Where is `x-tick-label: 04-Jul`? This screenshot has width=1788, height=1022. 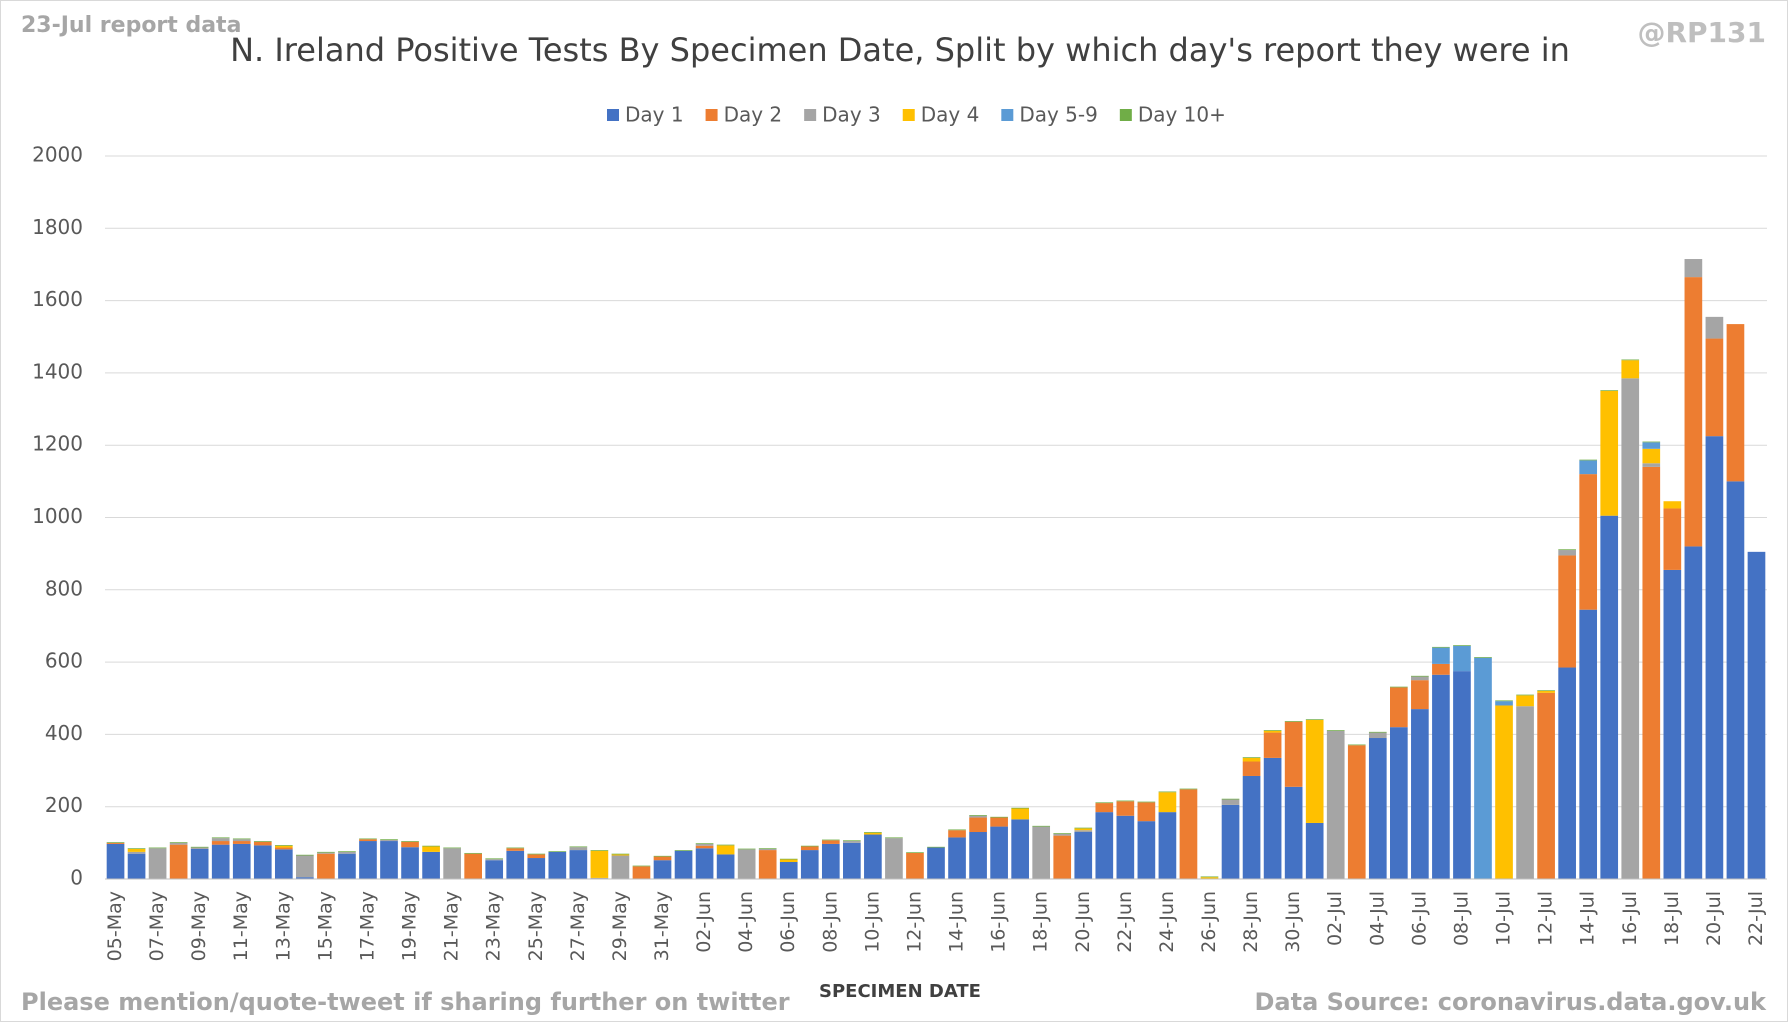
x-tick-label: 04-Jul is located at coordinates (1377, 918).